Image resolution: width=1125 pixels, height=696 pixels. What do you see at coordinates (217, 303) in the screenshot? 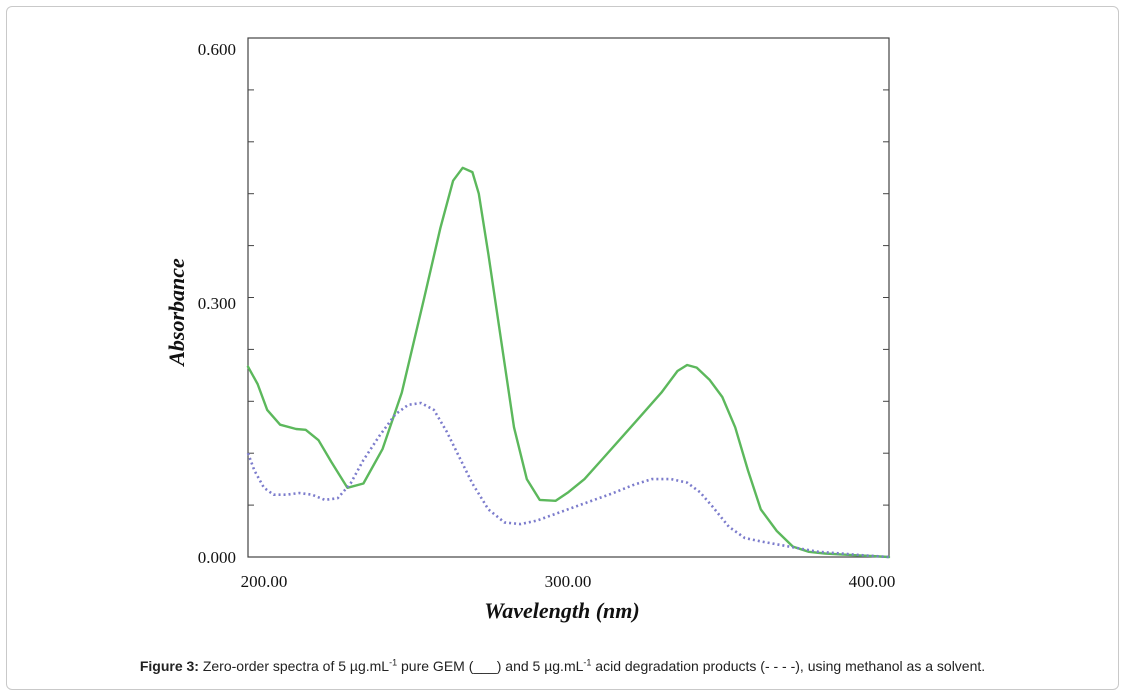
I see `y-tick-label-1: 0.300` at bounding box center [217, 303].